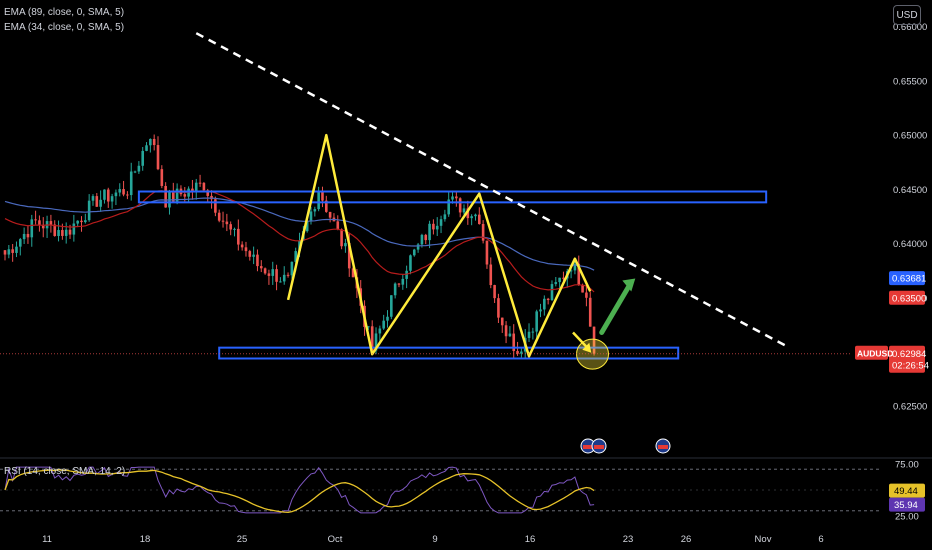  Describe the element at coordinates (910, 27) in the screenshot. I see `price-tick-label: 0.66000` at that location.